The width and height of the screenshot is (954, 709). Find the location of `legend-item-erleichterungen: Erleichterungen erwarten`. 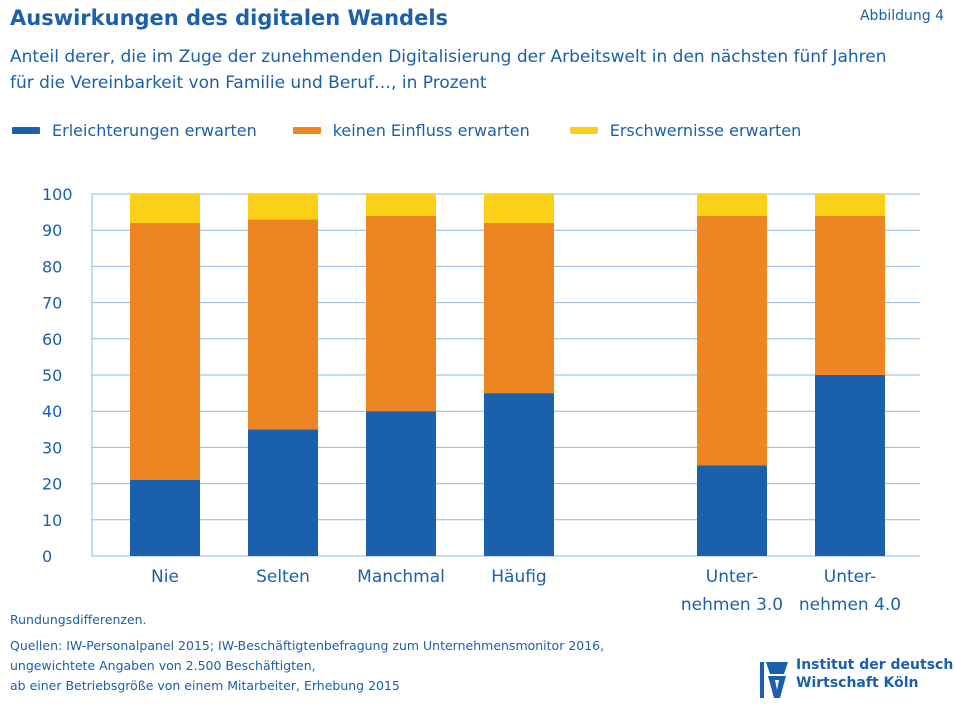

legend-item-erleichterungen: Erleichterungen erwarten is located at coordinates (134, 130).